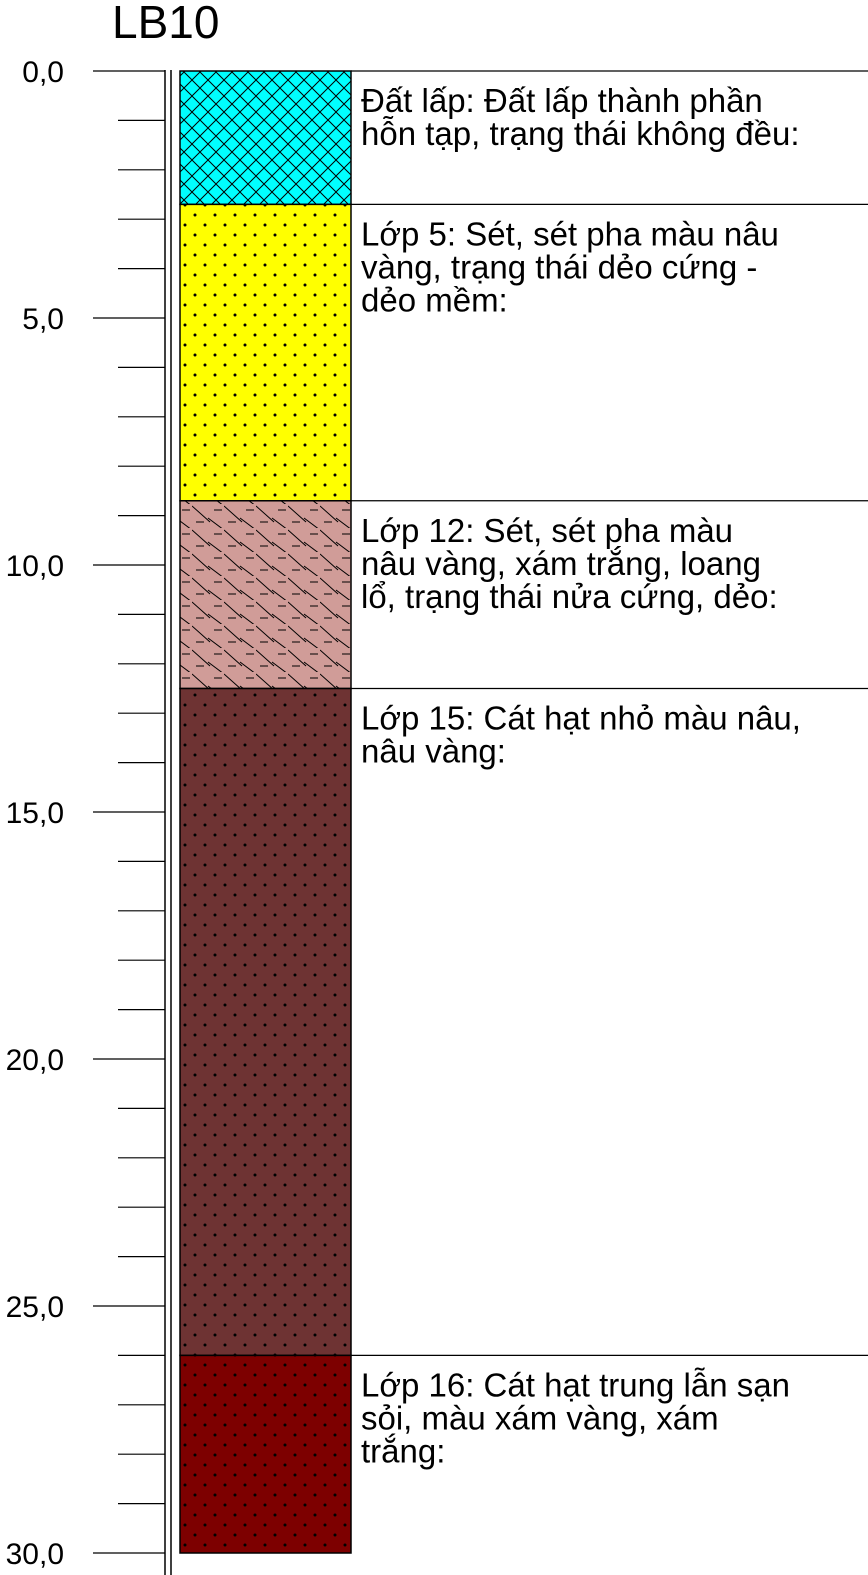 The width and height of the screenshot is (868, 1575). I want to click on layer-description-line: Lớp 16: Cát hạt trung lẫn sạn, so click(575, 1384).